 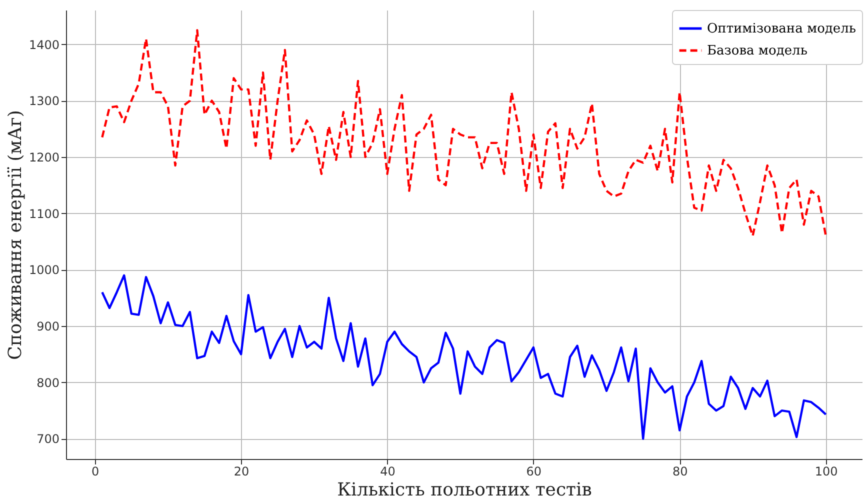 I want to click on y-tick-label: 800, so click(x=48, y=383).